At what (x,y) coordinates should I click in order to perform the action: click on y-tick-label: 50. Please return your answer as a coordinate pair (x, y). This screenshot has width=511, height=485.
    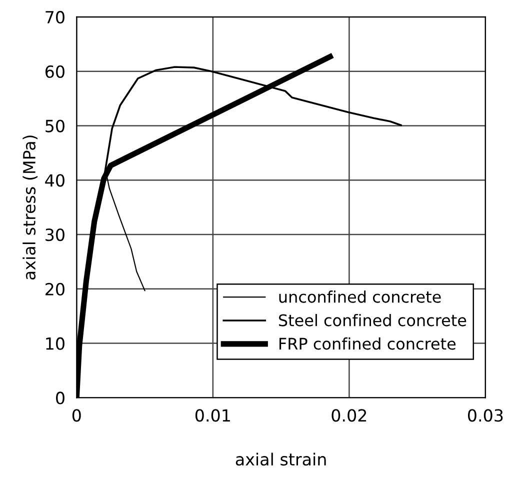
    Looking at the image, I should click on (55, 126).